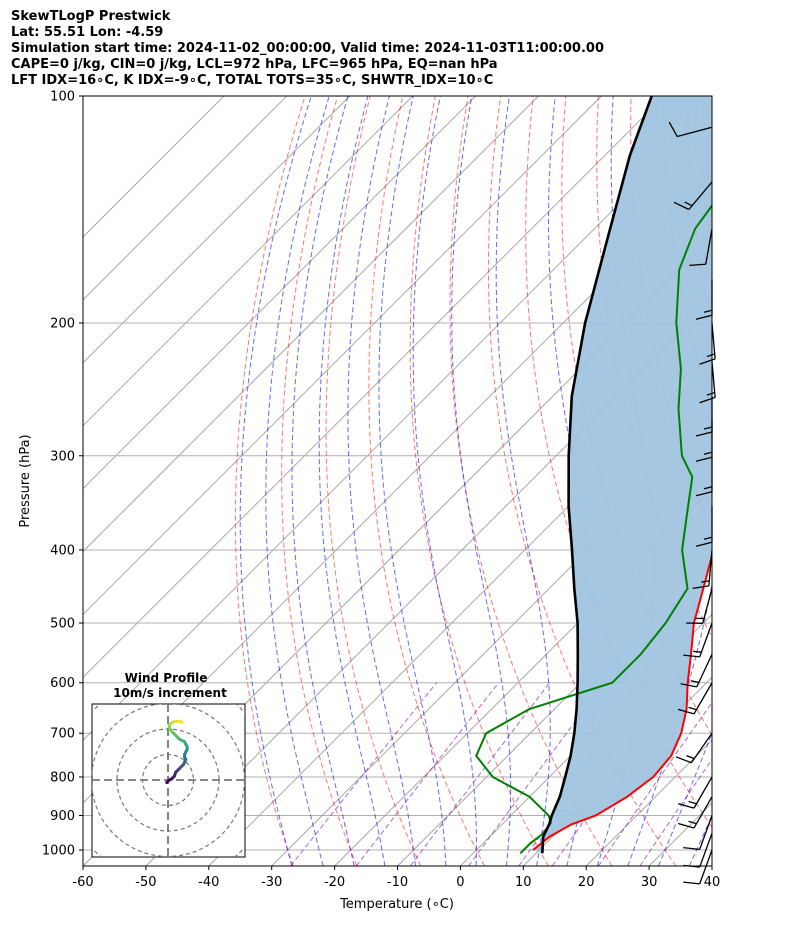 The width and height of the screenshot is (794, 937). Describe the element at coordinates (168, 780) in the screenshot. I see `hodograph-ring` at that location.